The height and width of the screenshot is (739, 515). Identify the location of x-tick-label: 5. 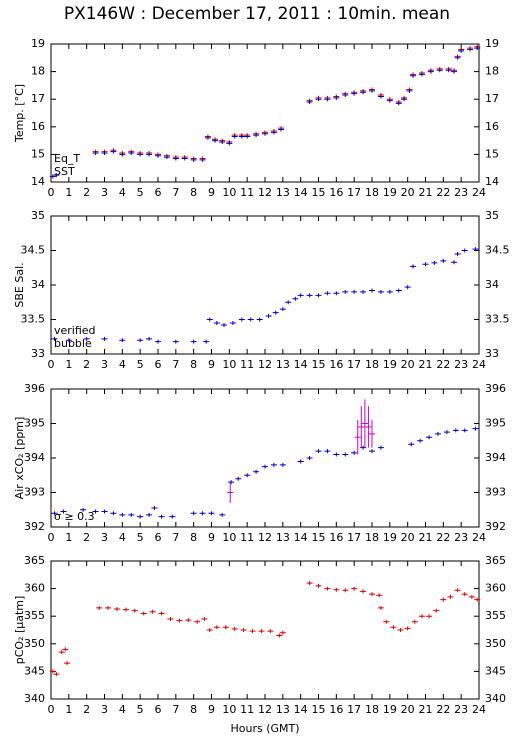
(140, 709).